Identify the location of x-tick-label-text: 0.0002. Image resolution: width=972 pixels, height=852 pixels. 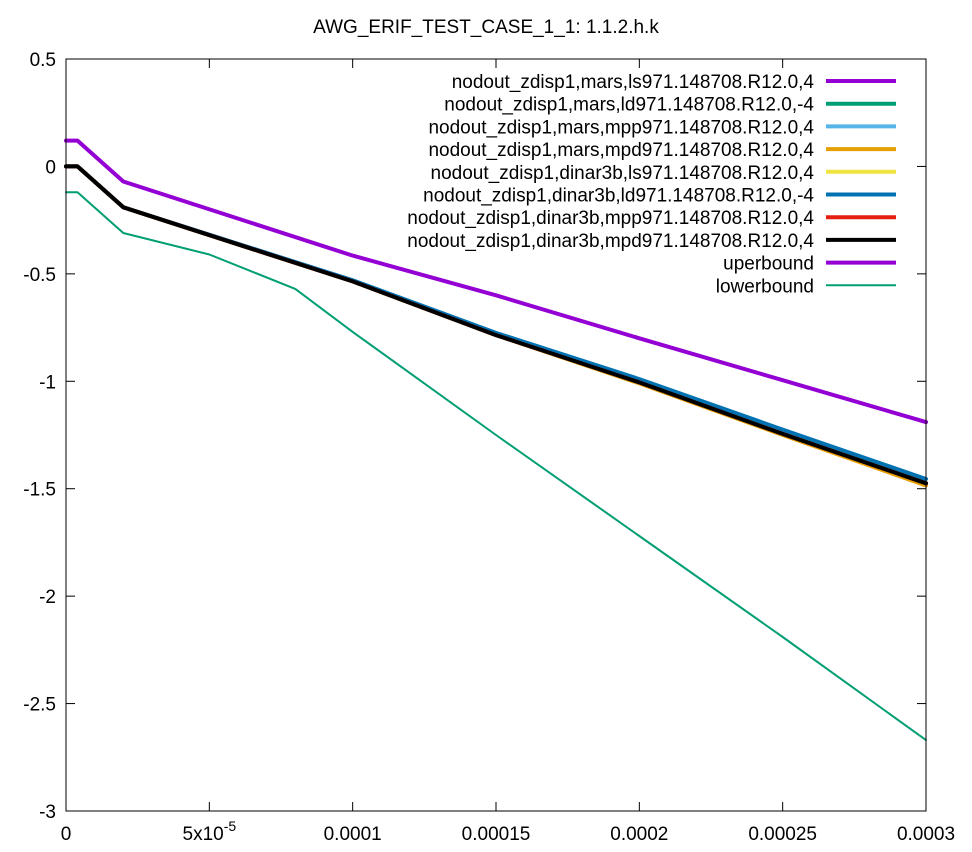
(639, 834).